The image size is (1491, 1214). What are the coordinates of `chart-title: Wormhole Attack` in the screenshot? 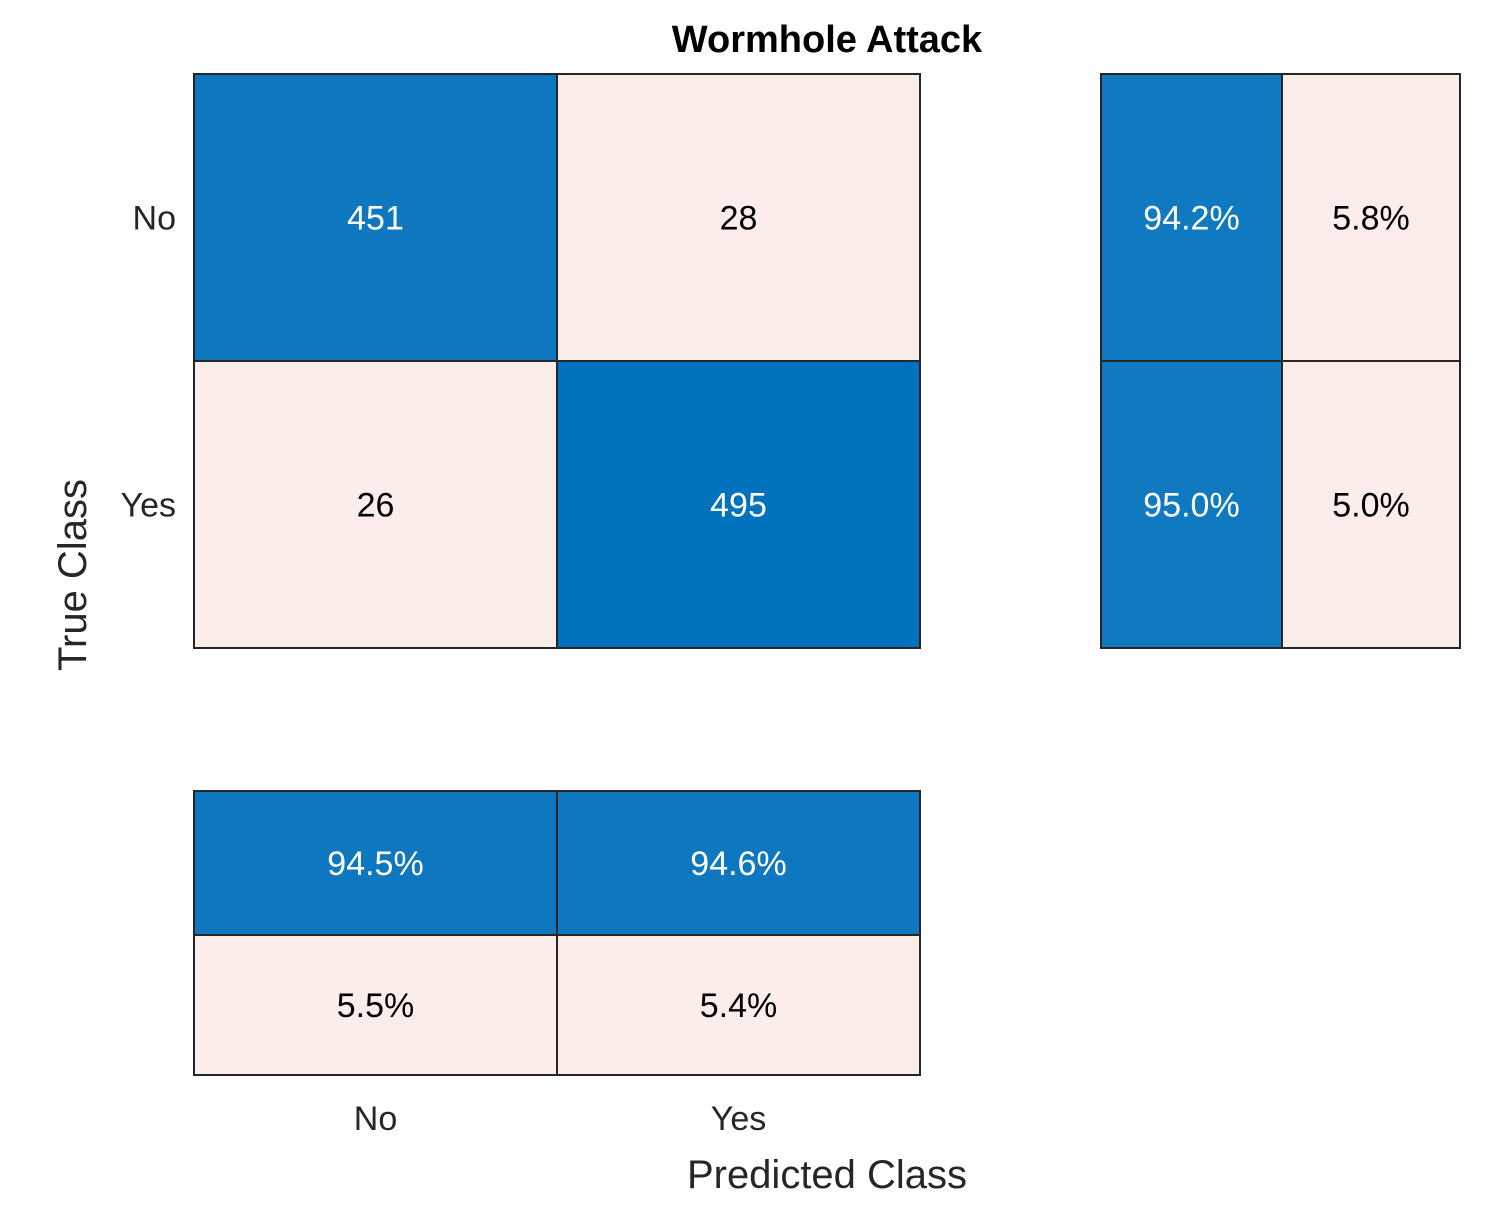 It's located at (827, 40).